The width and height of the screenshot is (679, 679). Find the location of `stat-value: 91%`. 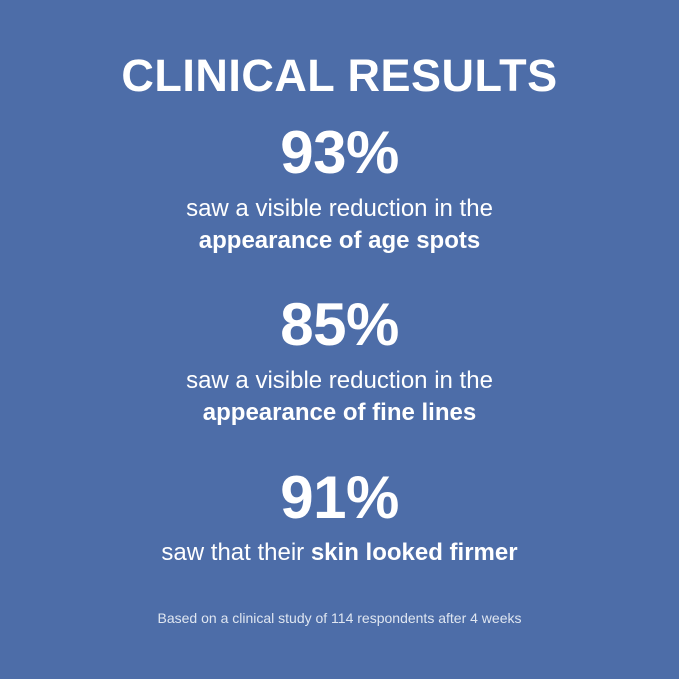

stat-value: 91% is located at coordinates (339, 497).